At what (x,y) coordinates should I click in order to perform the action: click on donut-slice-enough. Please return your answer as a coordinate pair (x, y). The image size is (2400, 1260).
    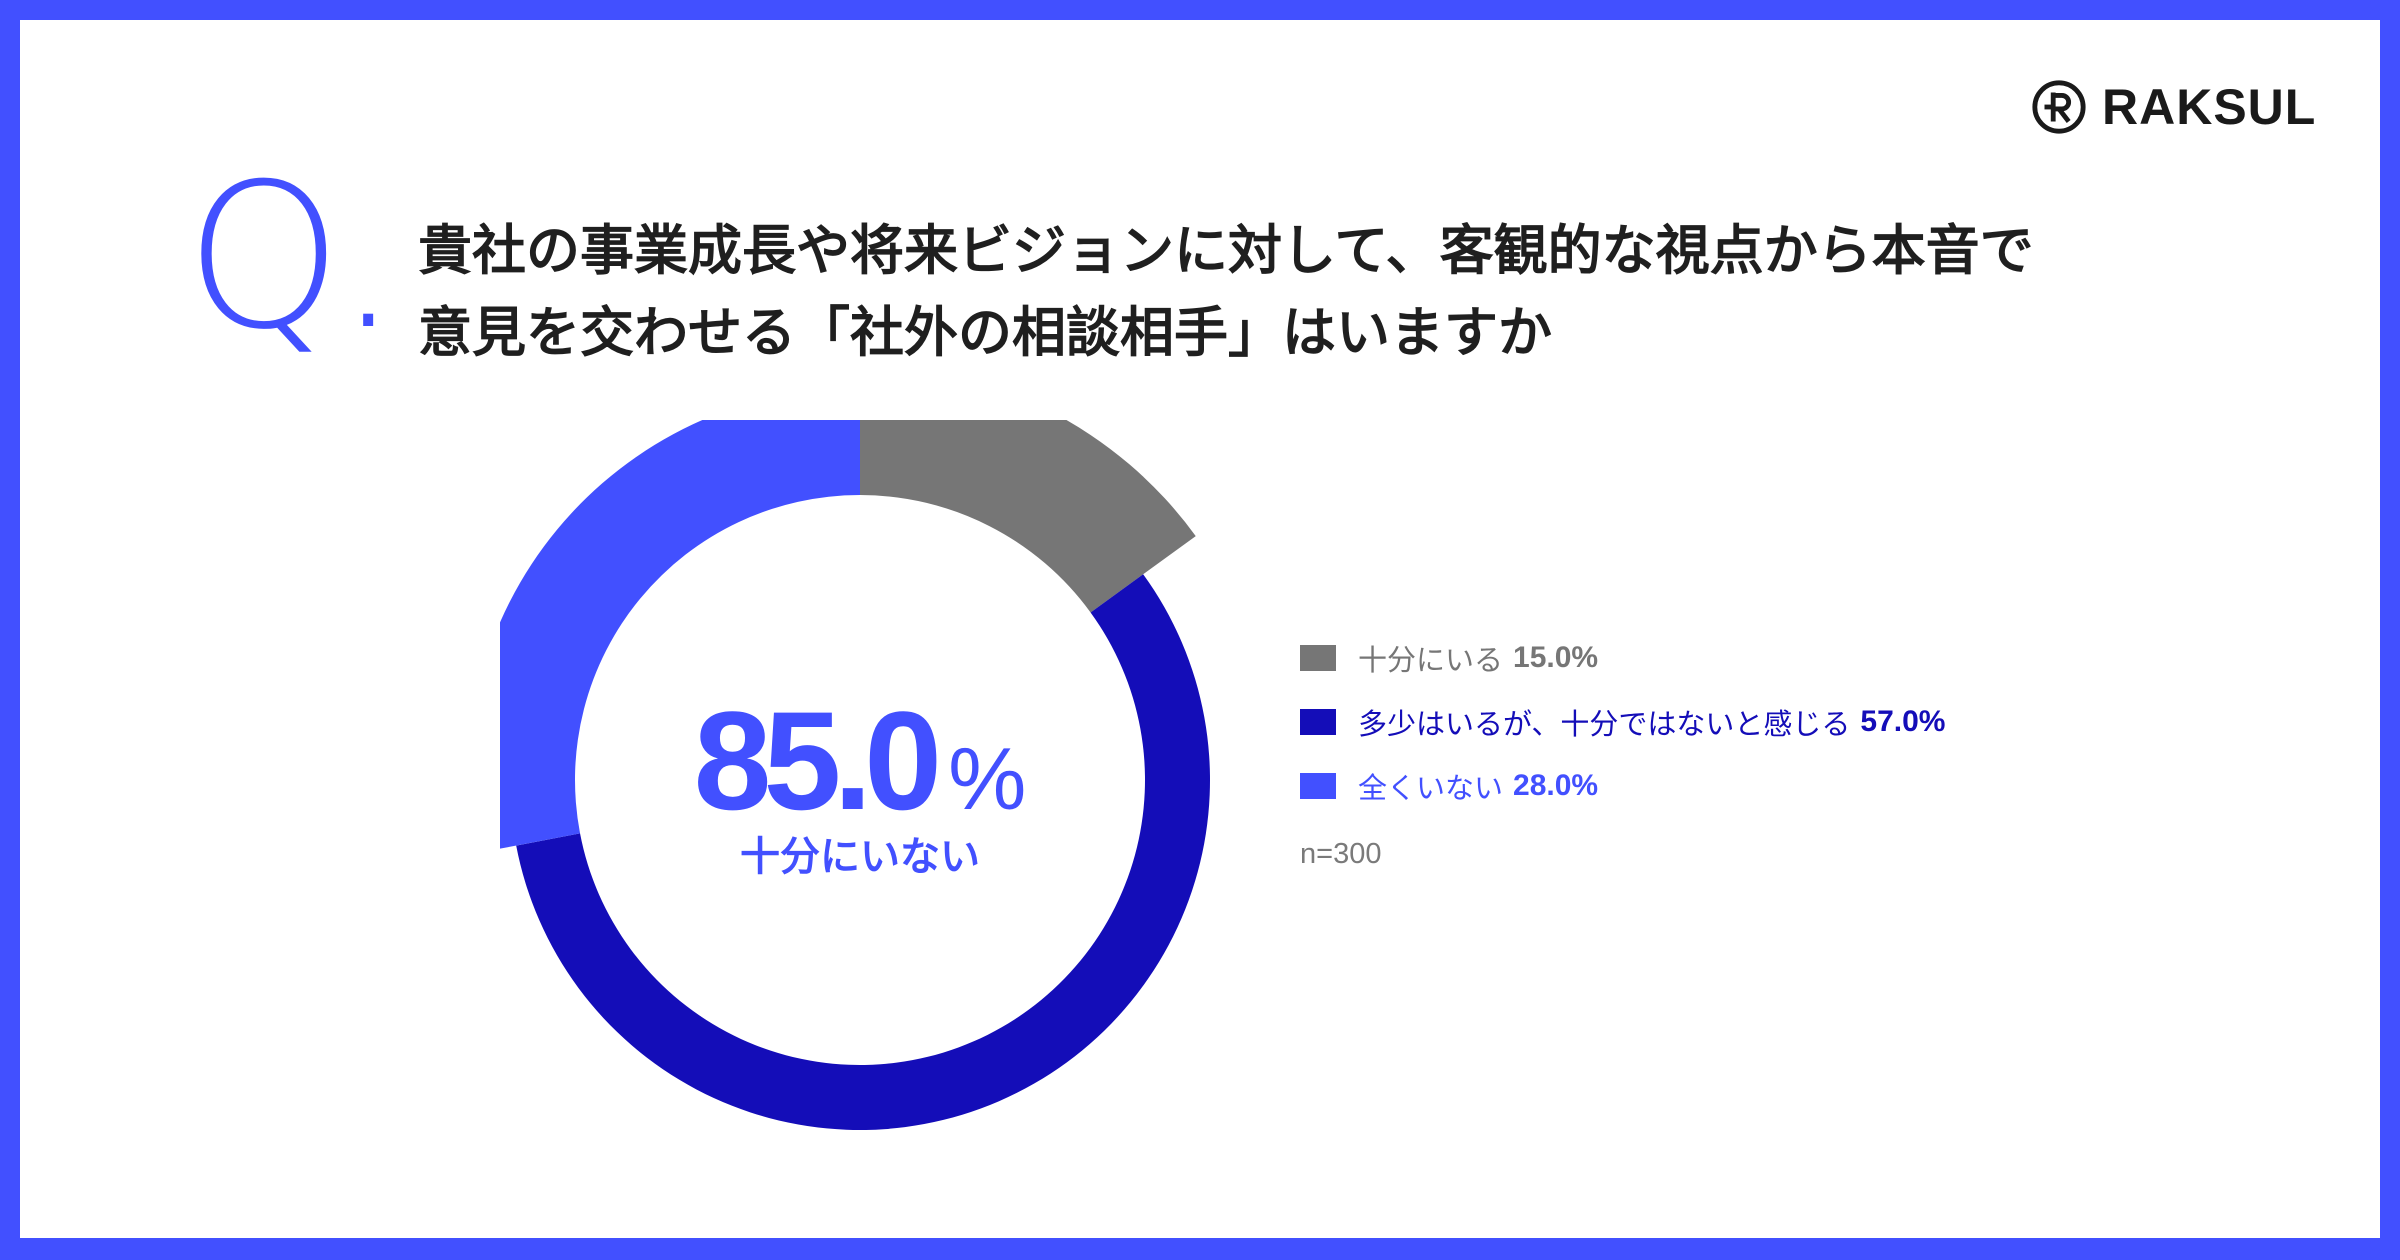
    Looking at the image, I should click on (1028, 516).